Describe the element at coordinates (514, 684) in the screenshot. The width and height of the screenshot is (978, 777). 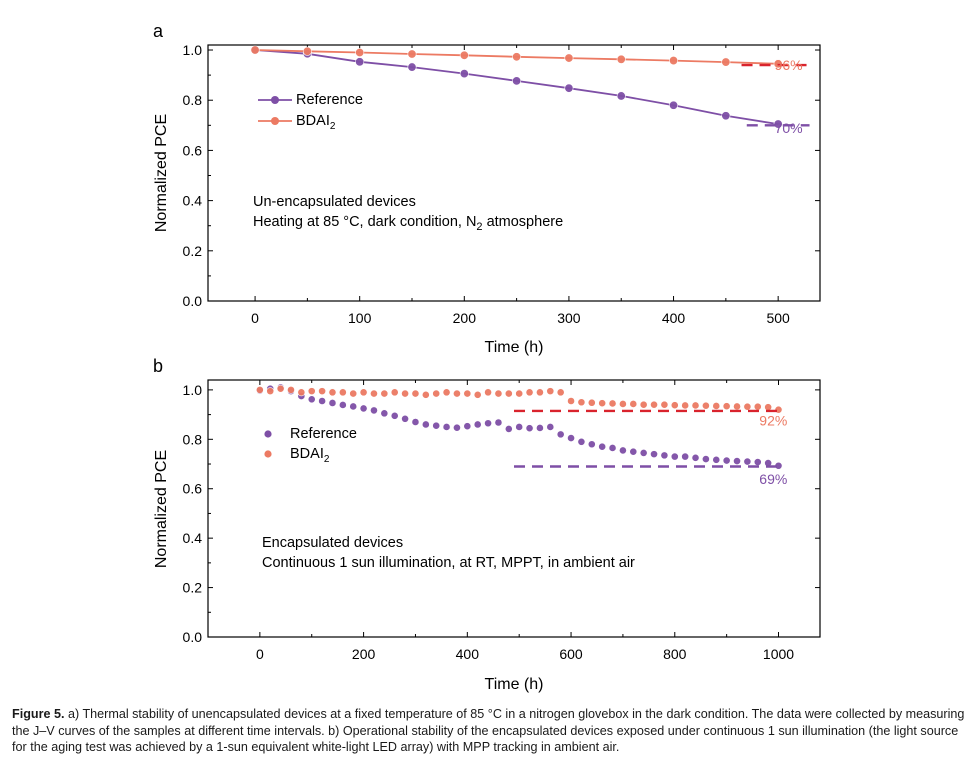
I see `panel-b-xlabel: Time (h)` at that location.